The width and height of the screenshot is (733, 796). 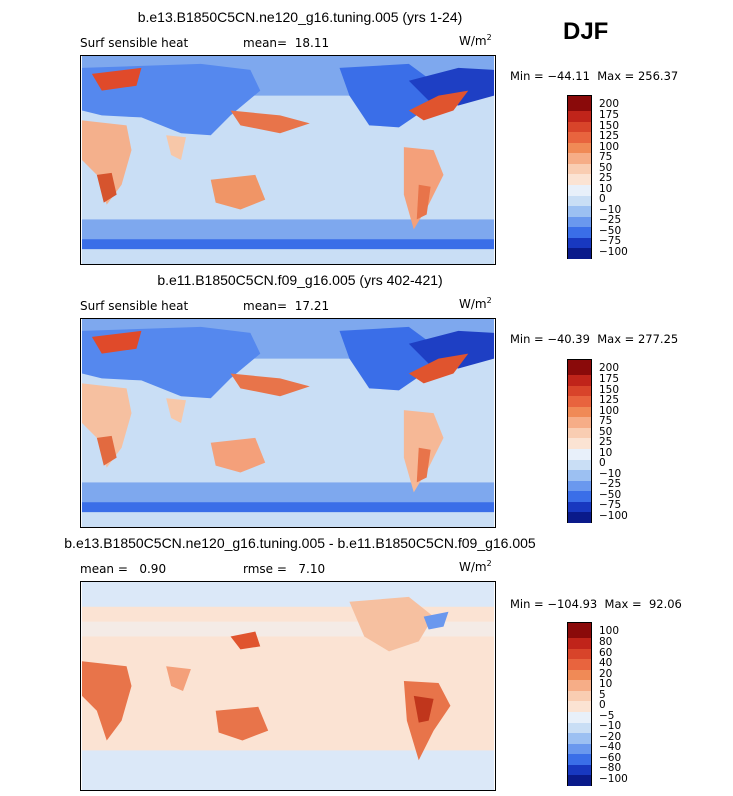 What do you see at coordinates (609, 147) in the screenshot?
I see `panel-1-colorbar-label: 100` at bounding box center [609, 147].